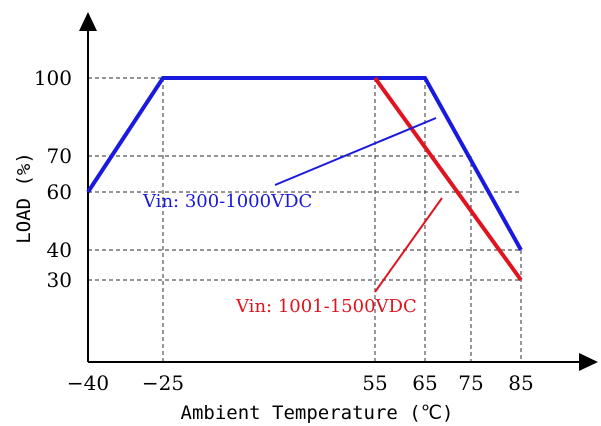 This screenshot has width=601, height=426. What do you see at coordinates (317, 413) in the screenshot?
I see `x-axis-title: Ambient Temperature (℃)` at bounding box center [317, 413].